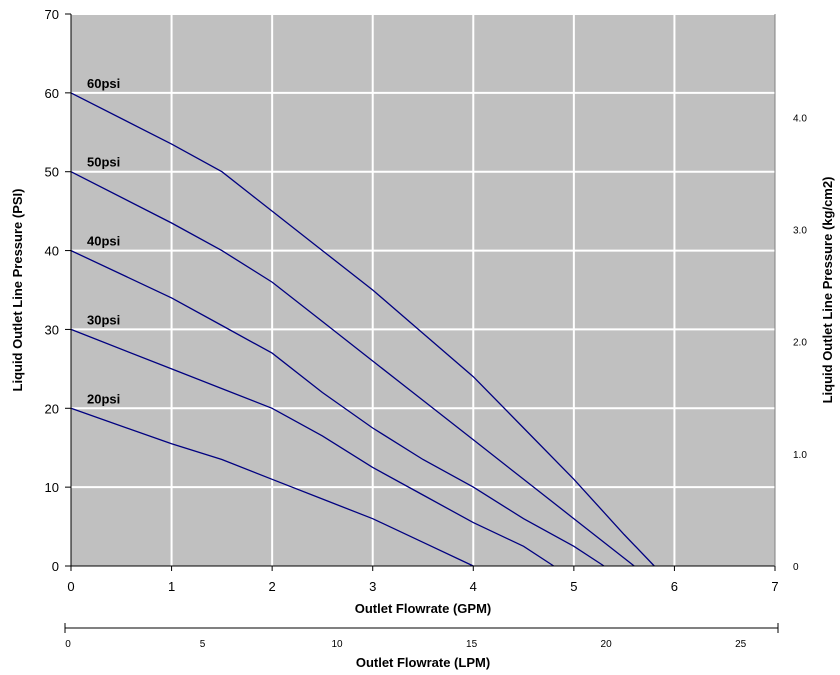 This screenshot has height=675, width=840. I want to click on x-axis-title: Outlet Flowrate (GPM), so click(423, 608).